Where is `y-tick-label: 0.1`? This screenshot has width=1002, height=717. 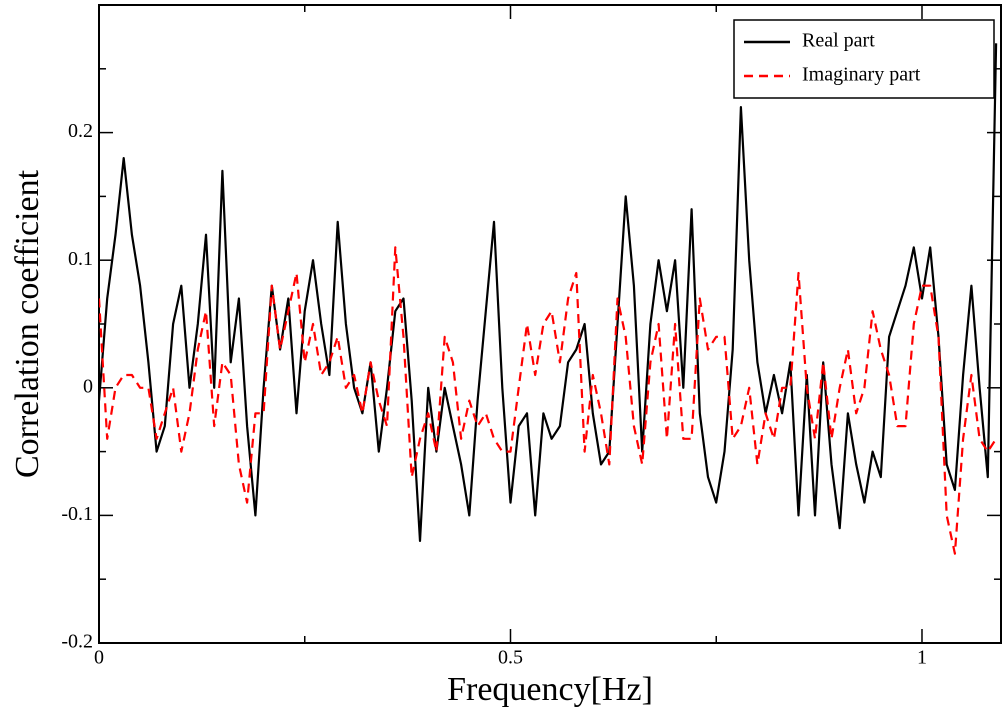 y-tick-label: 0.1 is located at coordinates (80, 259).